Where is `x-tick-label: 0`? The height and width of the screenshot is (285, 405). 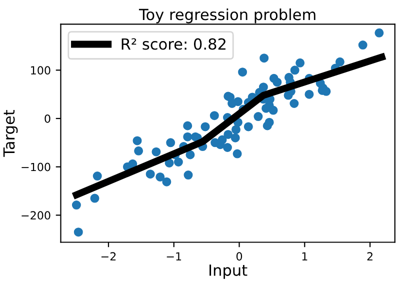 x-tick-label: 0 is located at coordinates (239, 256).